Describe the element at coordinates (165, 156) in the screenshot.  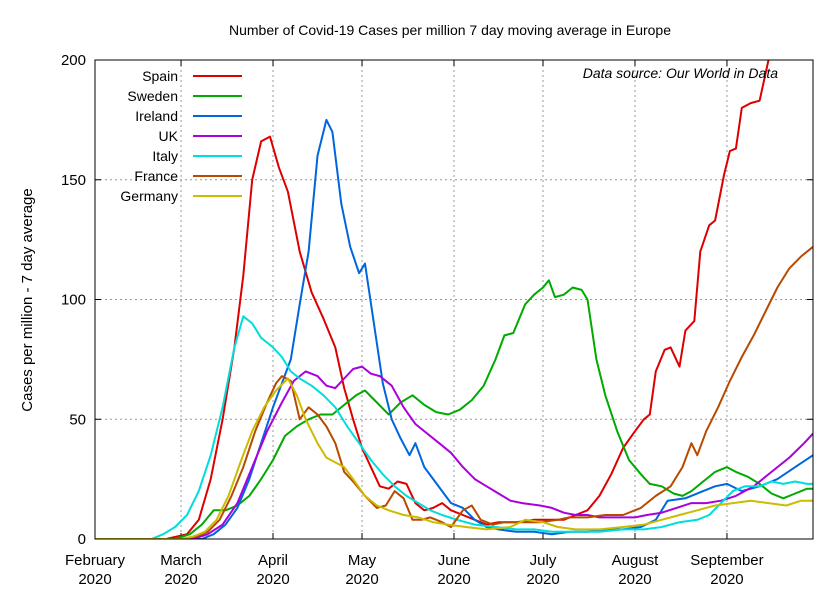
I see `legend-label-italy: Italy` at that location.